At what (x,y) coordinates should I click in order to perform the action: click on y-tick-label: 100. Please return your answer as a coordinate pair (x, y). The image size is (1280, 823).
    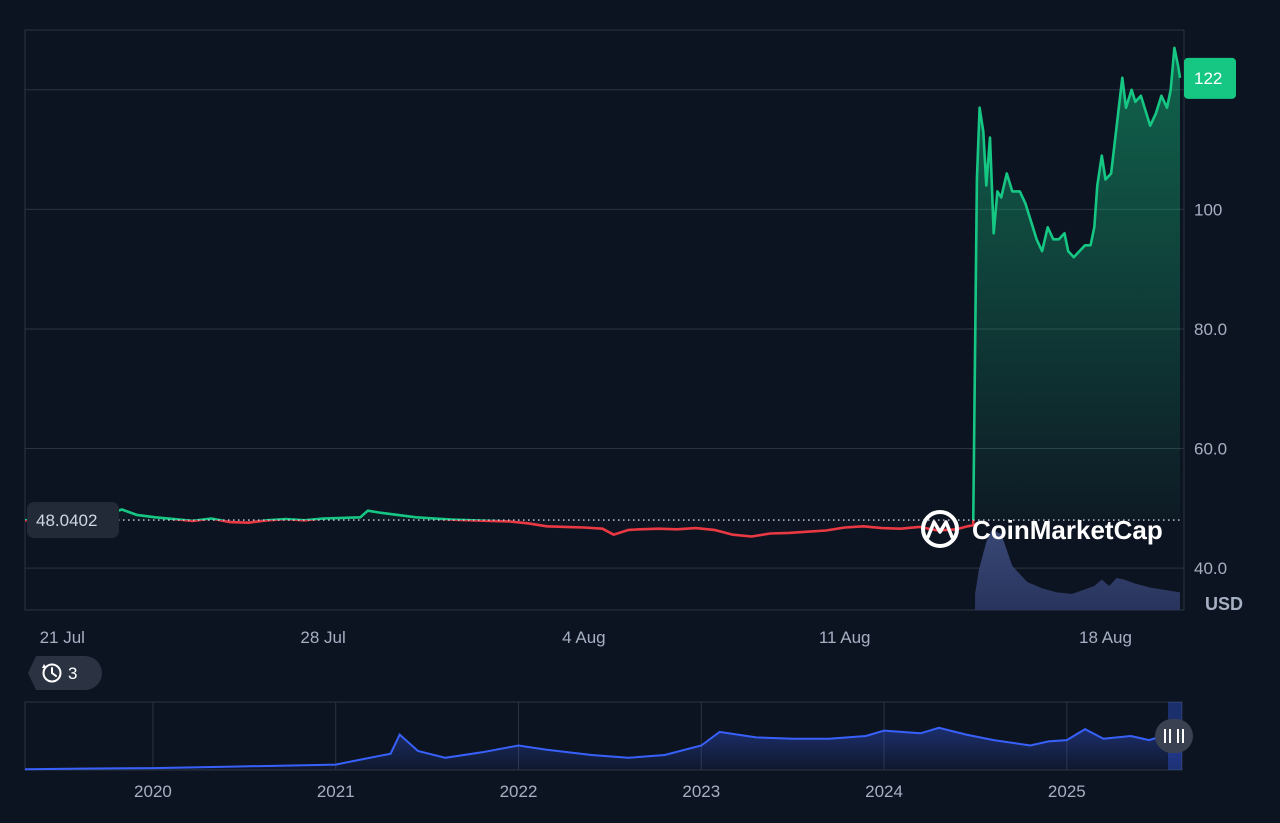
    Looking at the image, I should click on (1208, 209).